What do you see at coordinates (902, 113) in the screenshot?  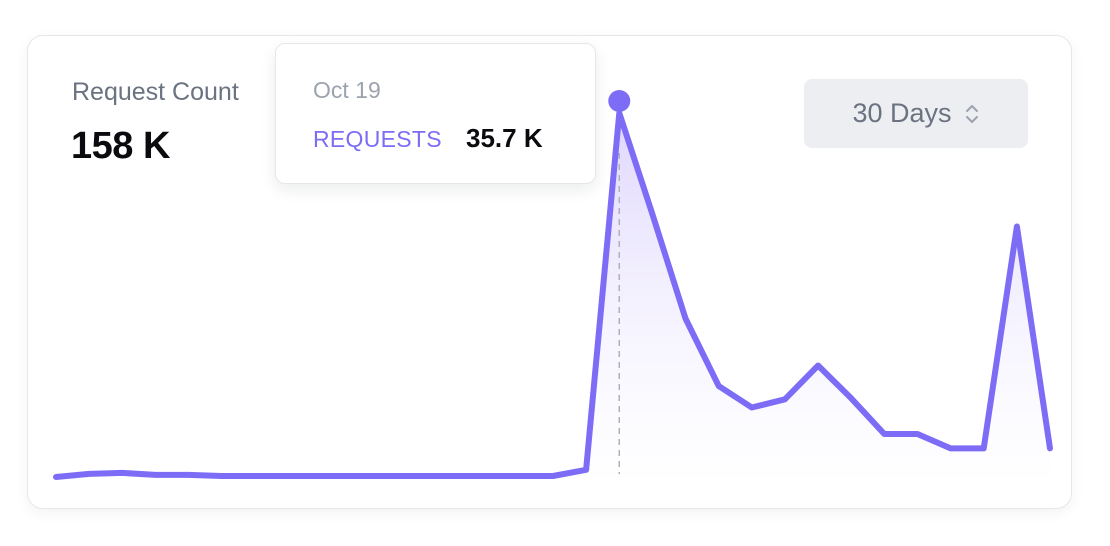 I see `range-select-label: 30 Days` at bounding box center [902, 113].